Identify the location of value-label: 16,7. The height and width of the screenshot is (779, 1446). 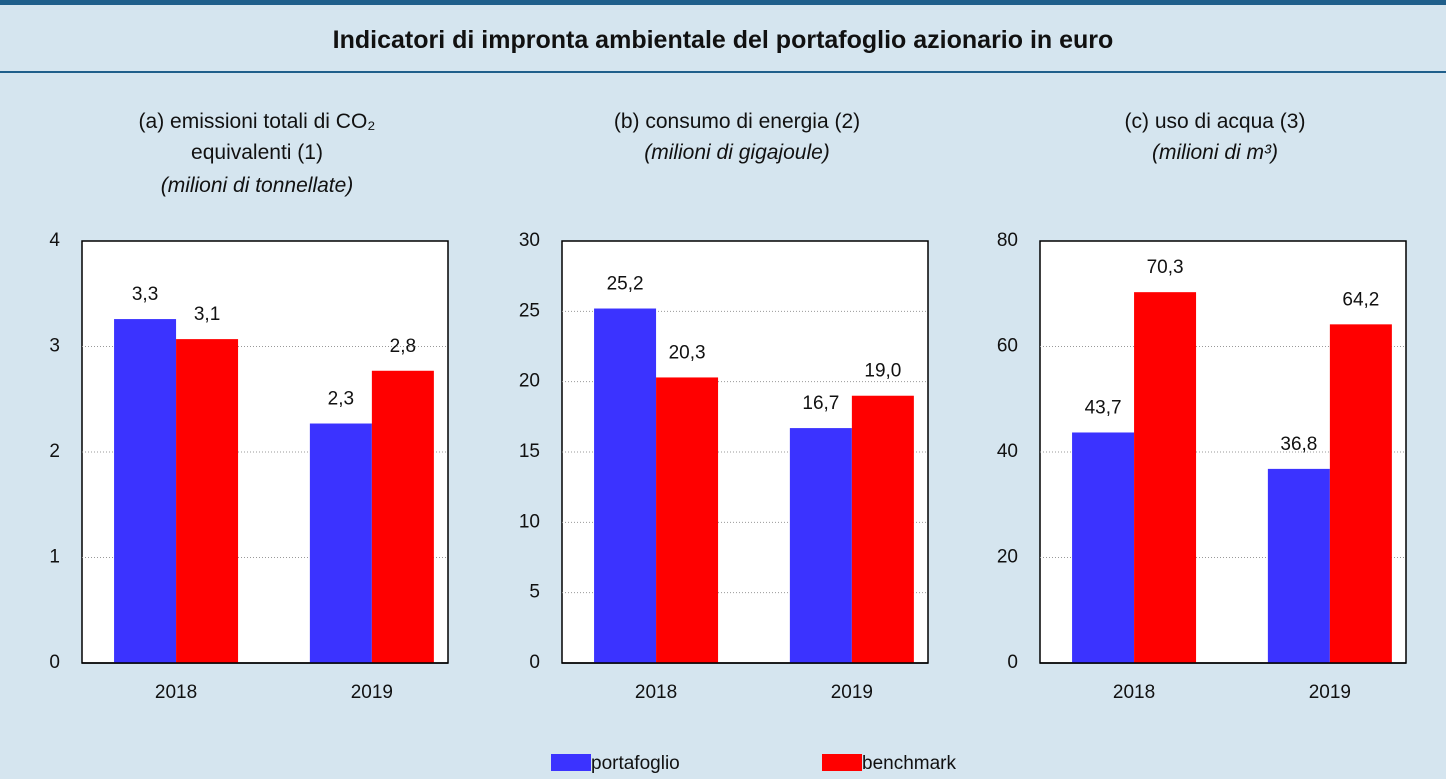
(820, 403).